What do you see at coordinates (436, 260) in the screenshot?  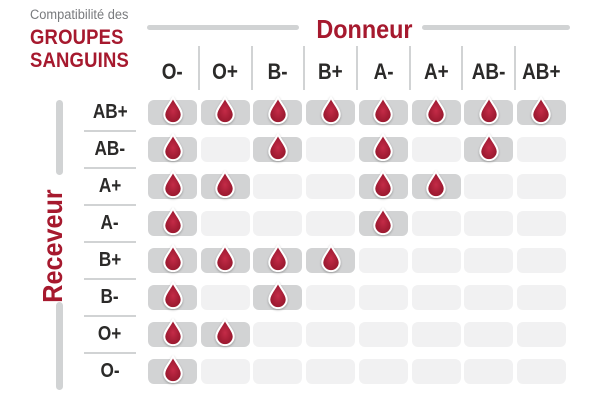 I see `cell-B+-from-A+` at bounding box center [436, 260].